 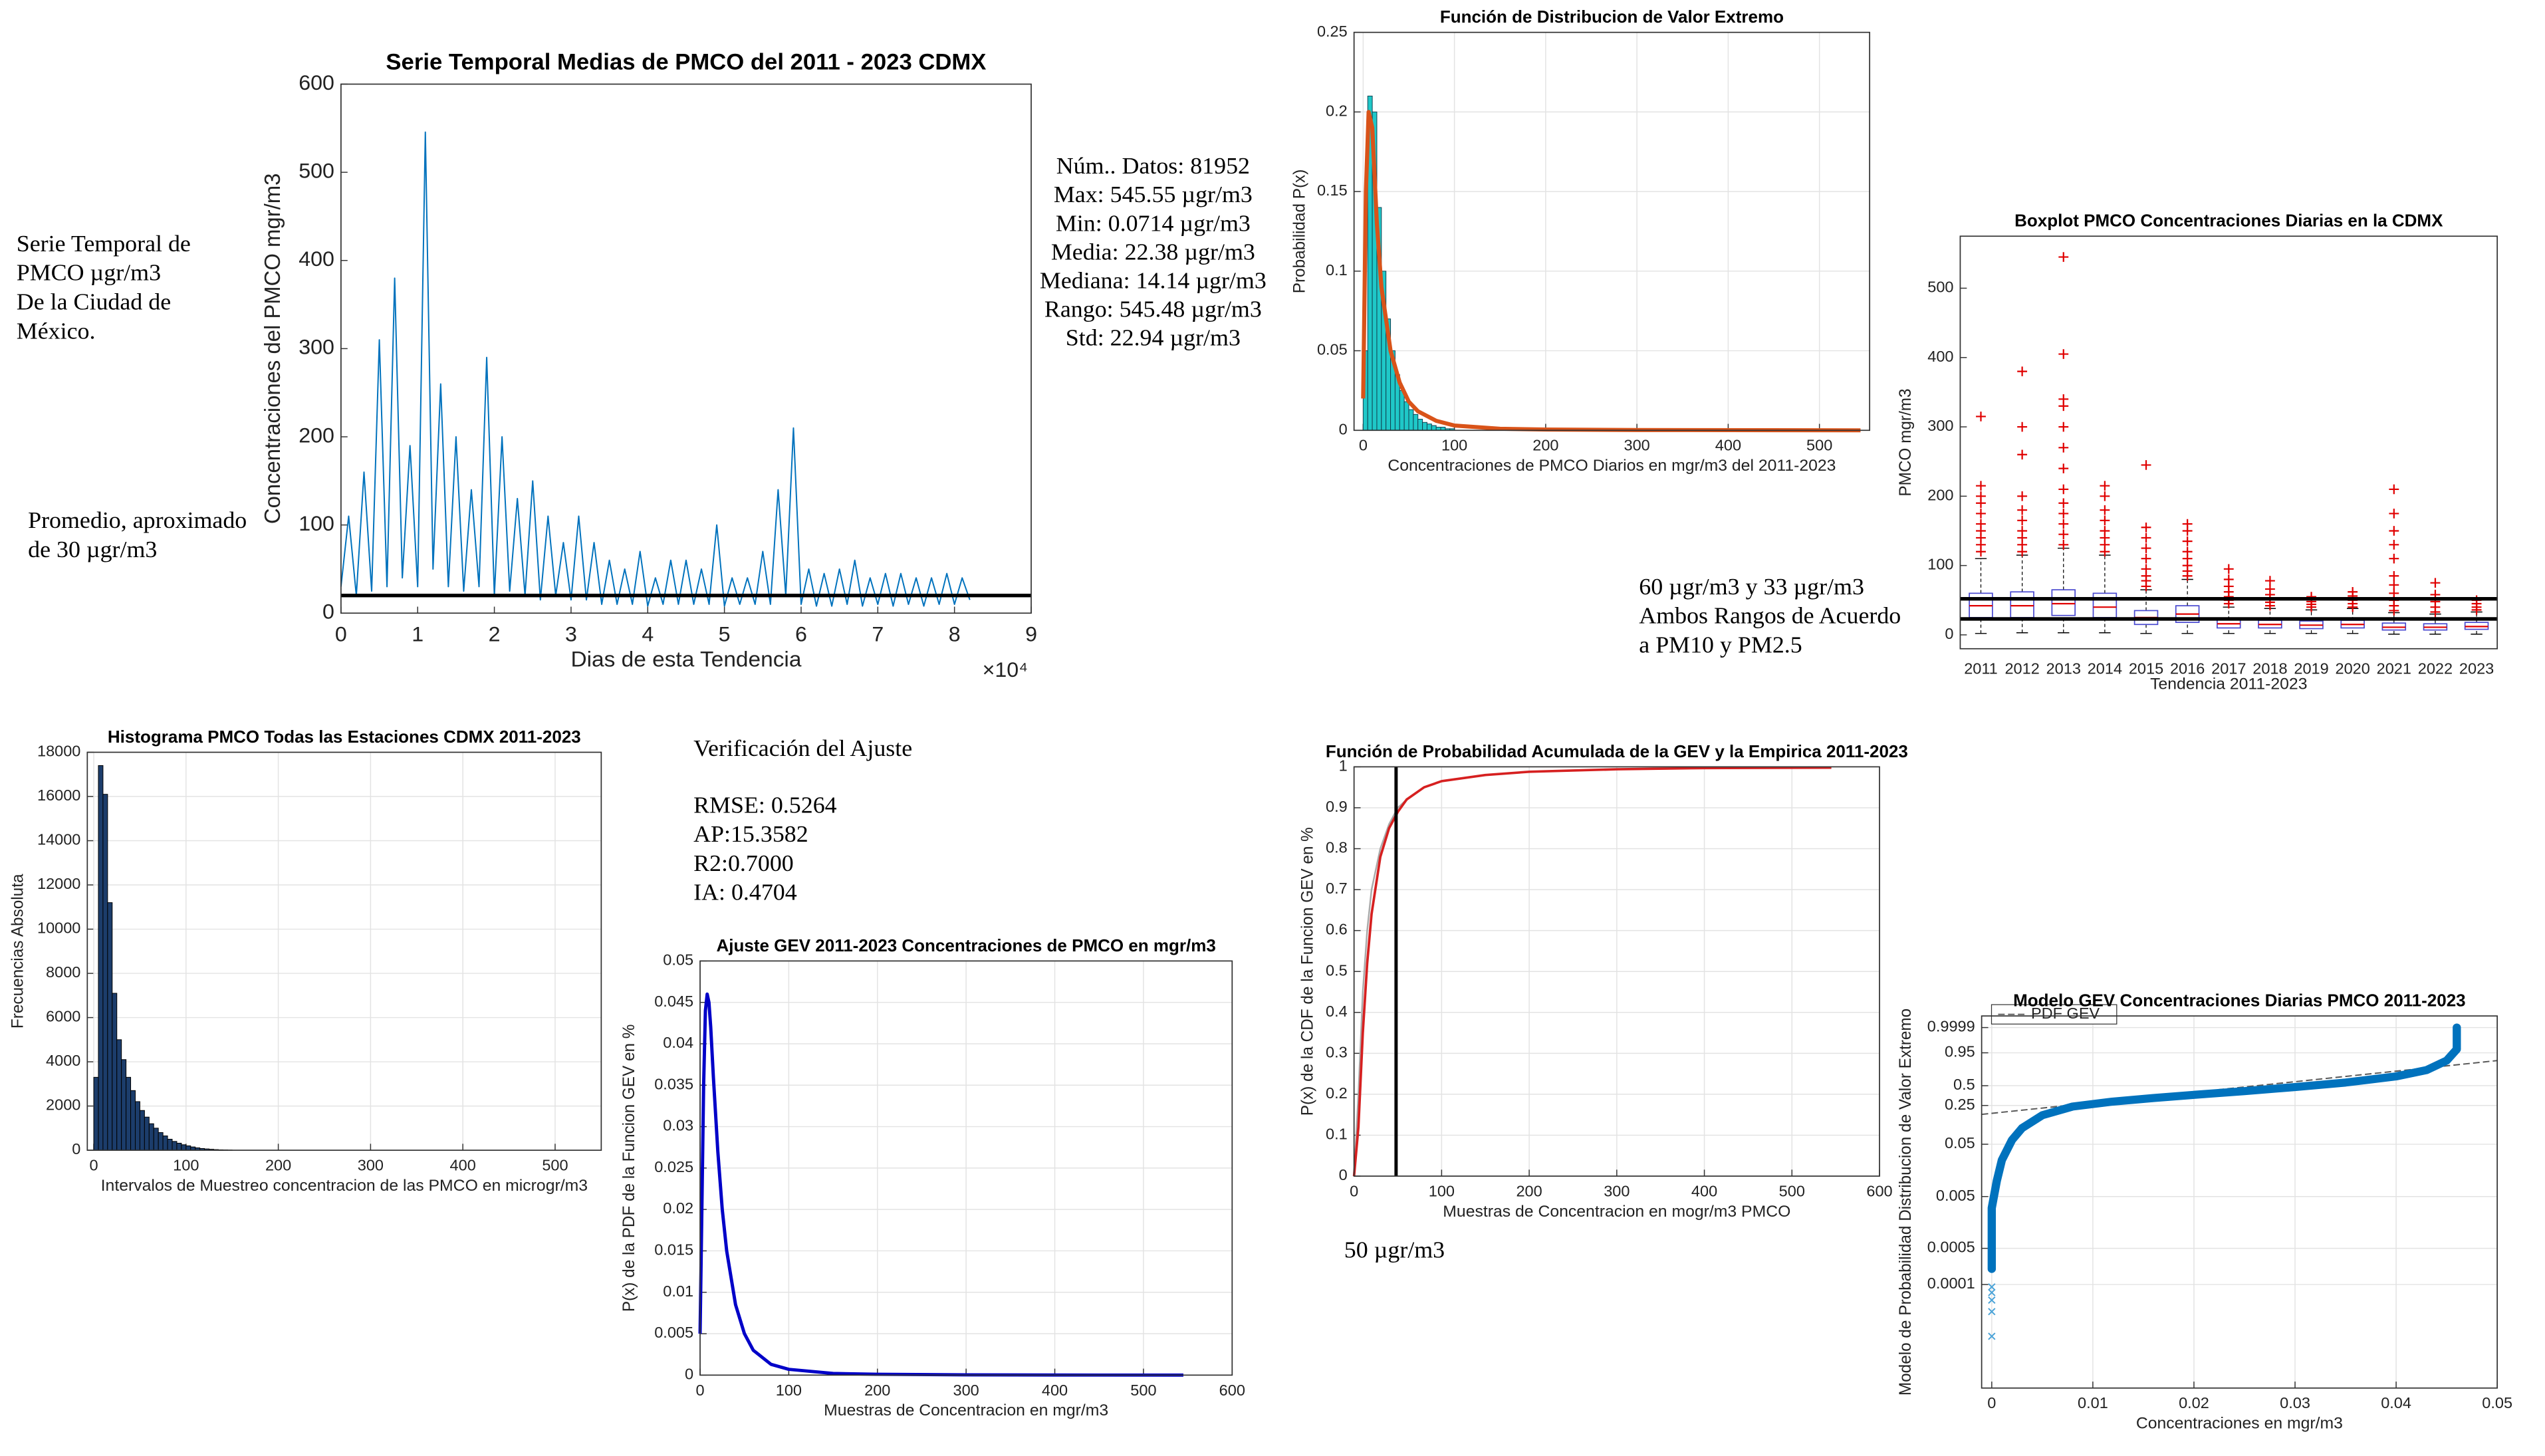 I want to click on y-tick-label: 0.1, so click(x=1337, y=270).